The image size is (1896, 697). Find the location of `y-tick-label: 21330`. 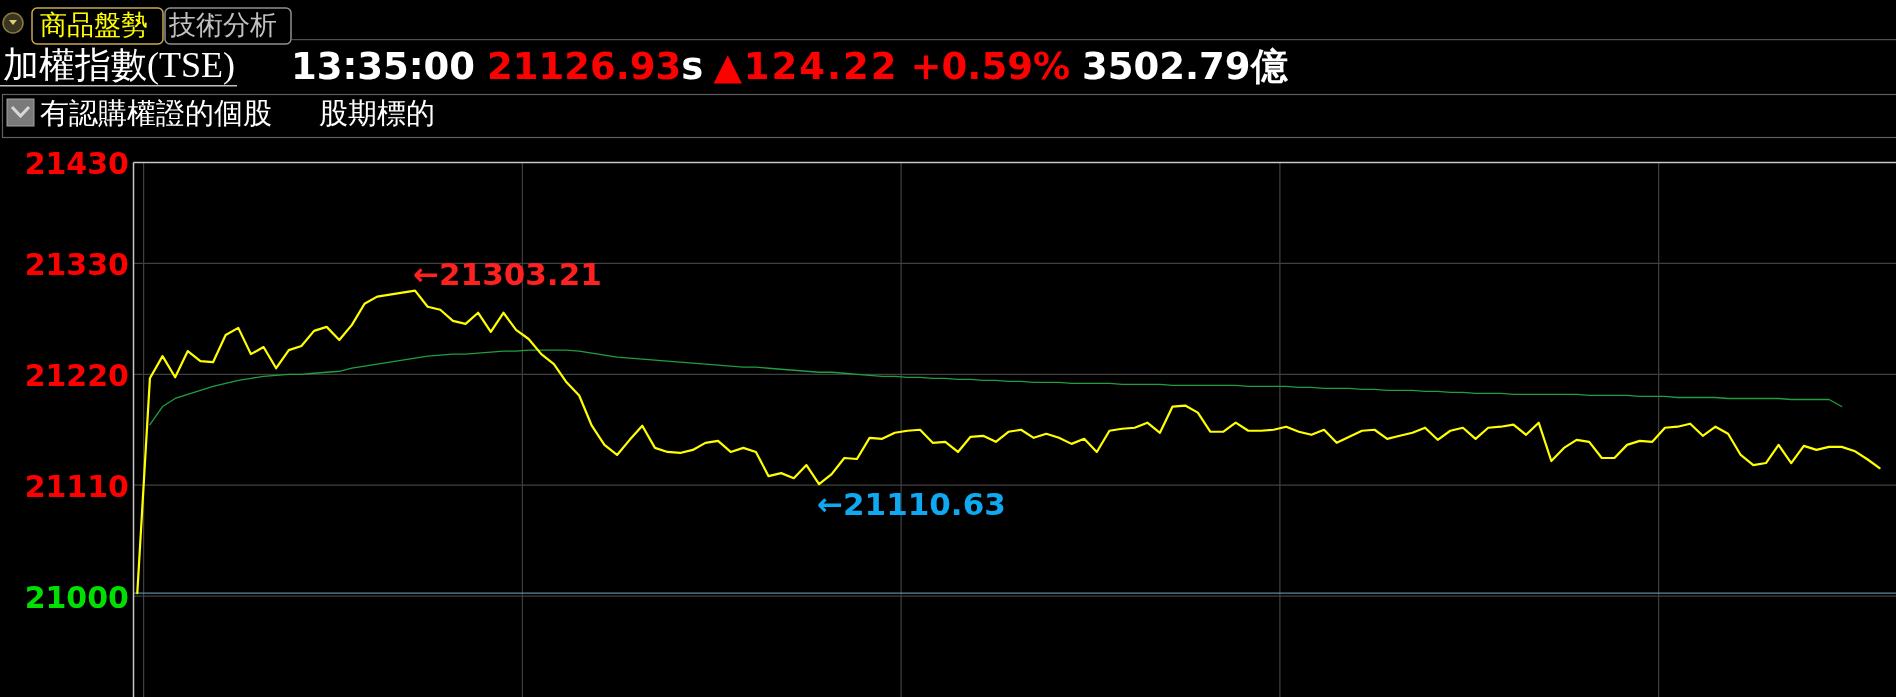

y-tick-label: 21330 is located at coordinates (76, 264).